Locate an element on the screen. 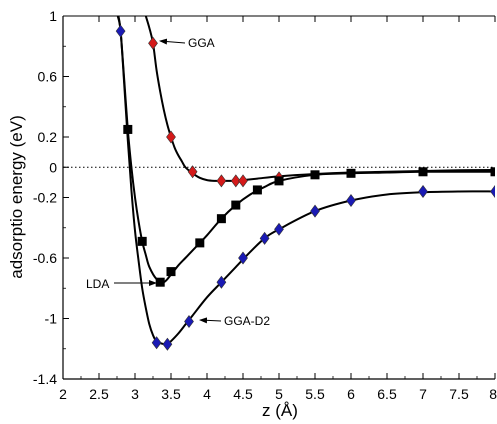 This screenshot has width=497, height=424. x-tick-label: 2 is located at coordinates (63, 394).